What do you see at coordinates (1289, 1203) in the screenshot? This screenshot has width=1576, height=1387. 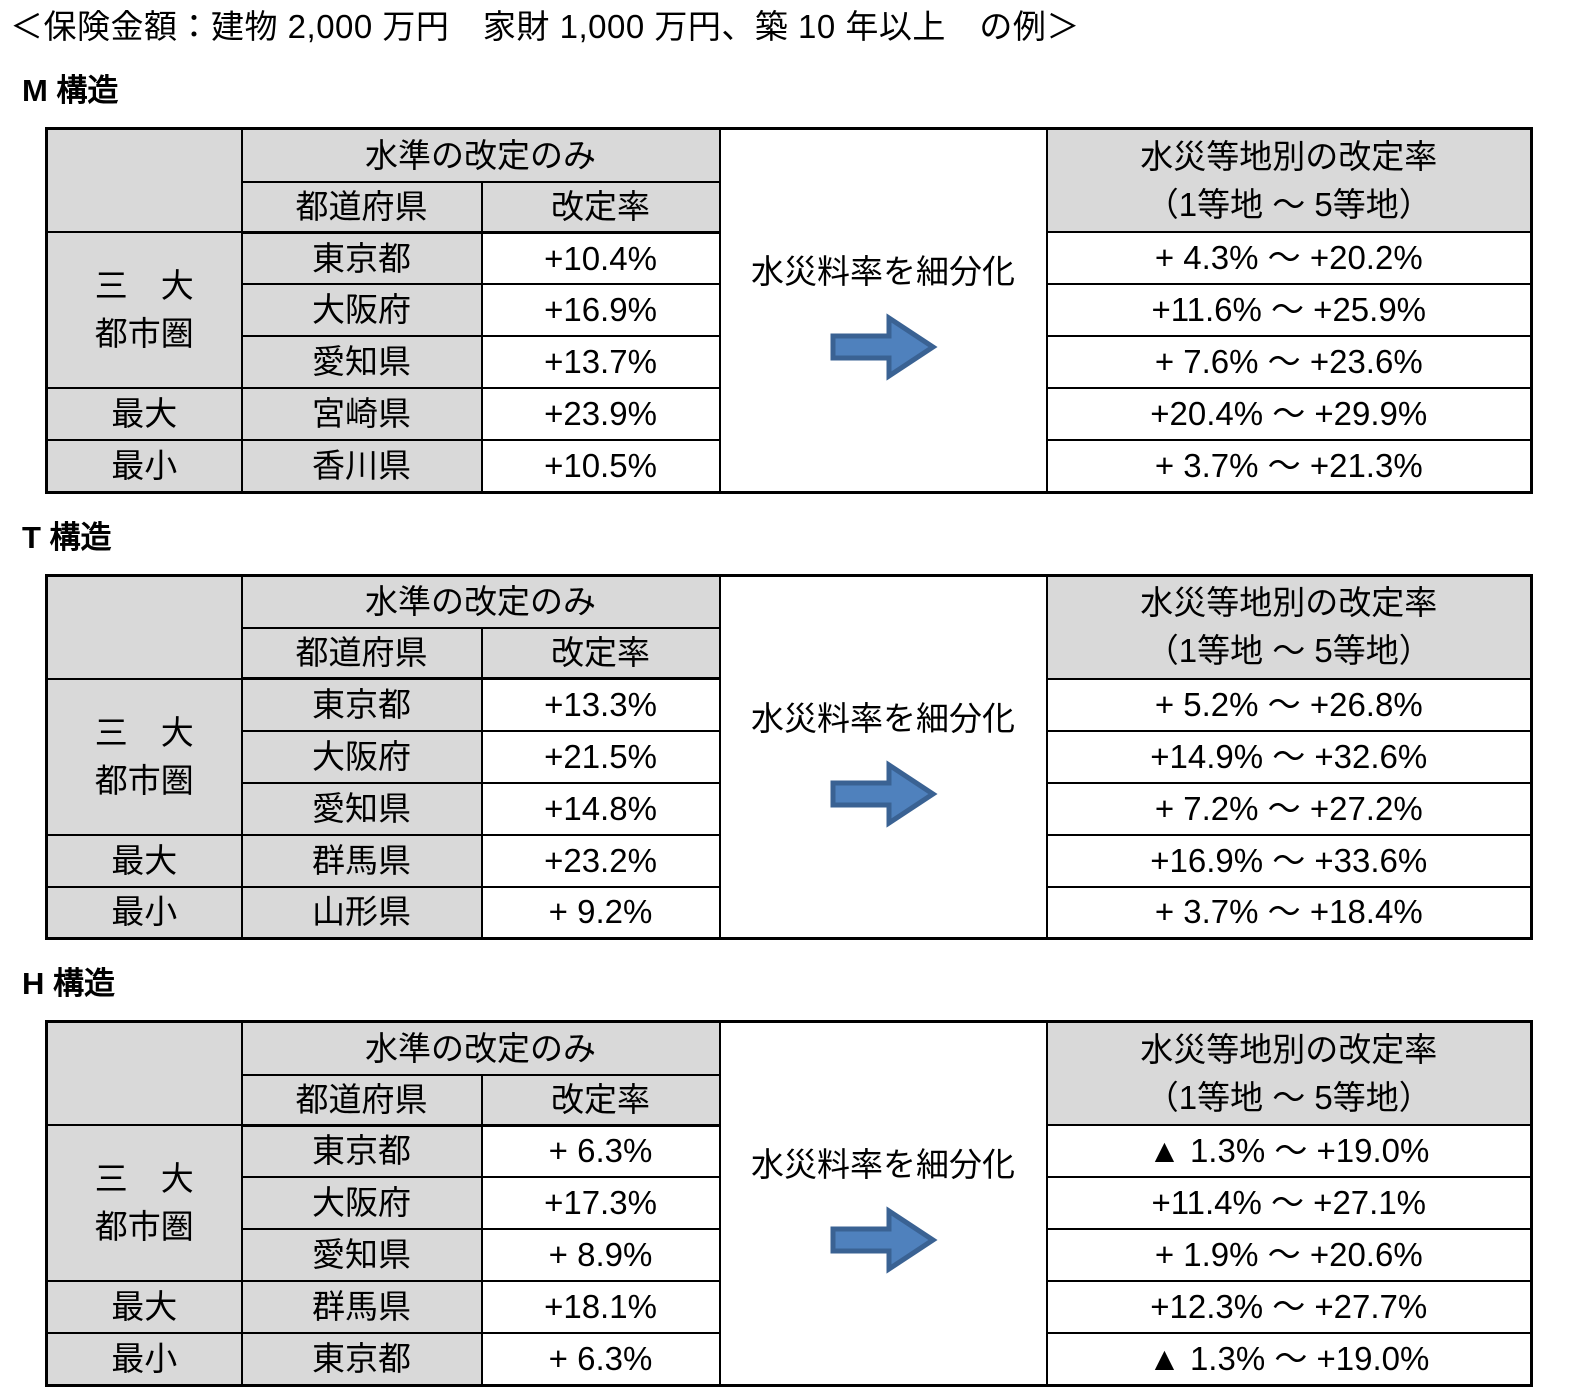 I see `range-cell: +11.4% ～ +27.1%` at bounding box center [1289, 1203].